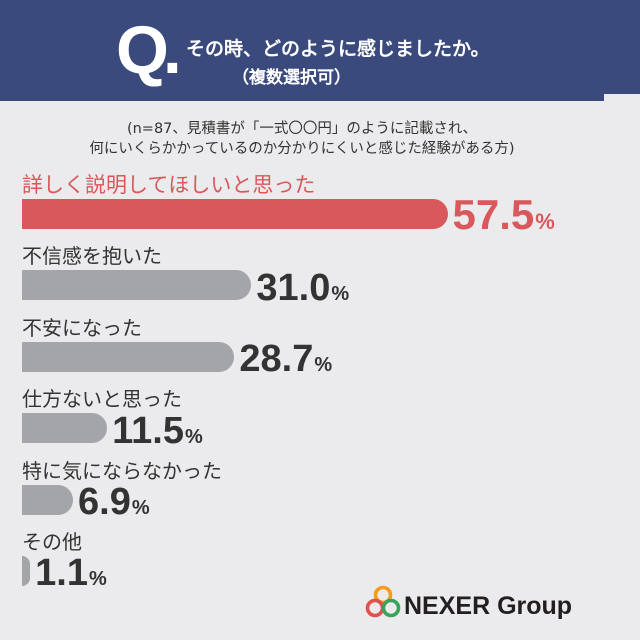 This screenshot has width=640, height=640. Describe the element at coordinates (65, 428) in the screenshot. I see `bar-thought-it-unavoidable` at that location.